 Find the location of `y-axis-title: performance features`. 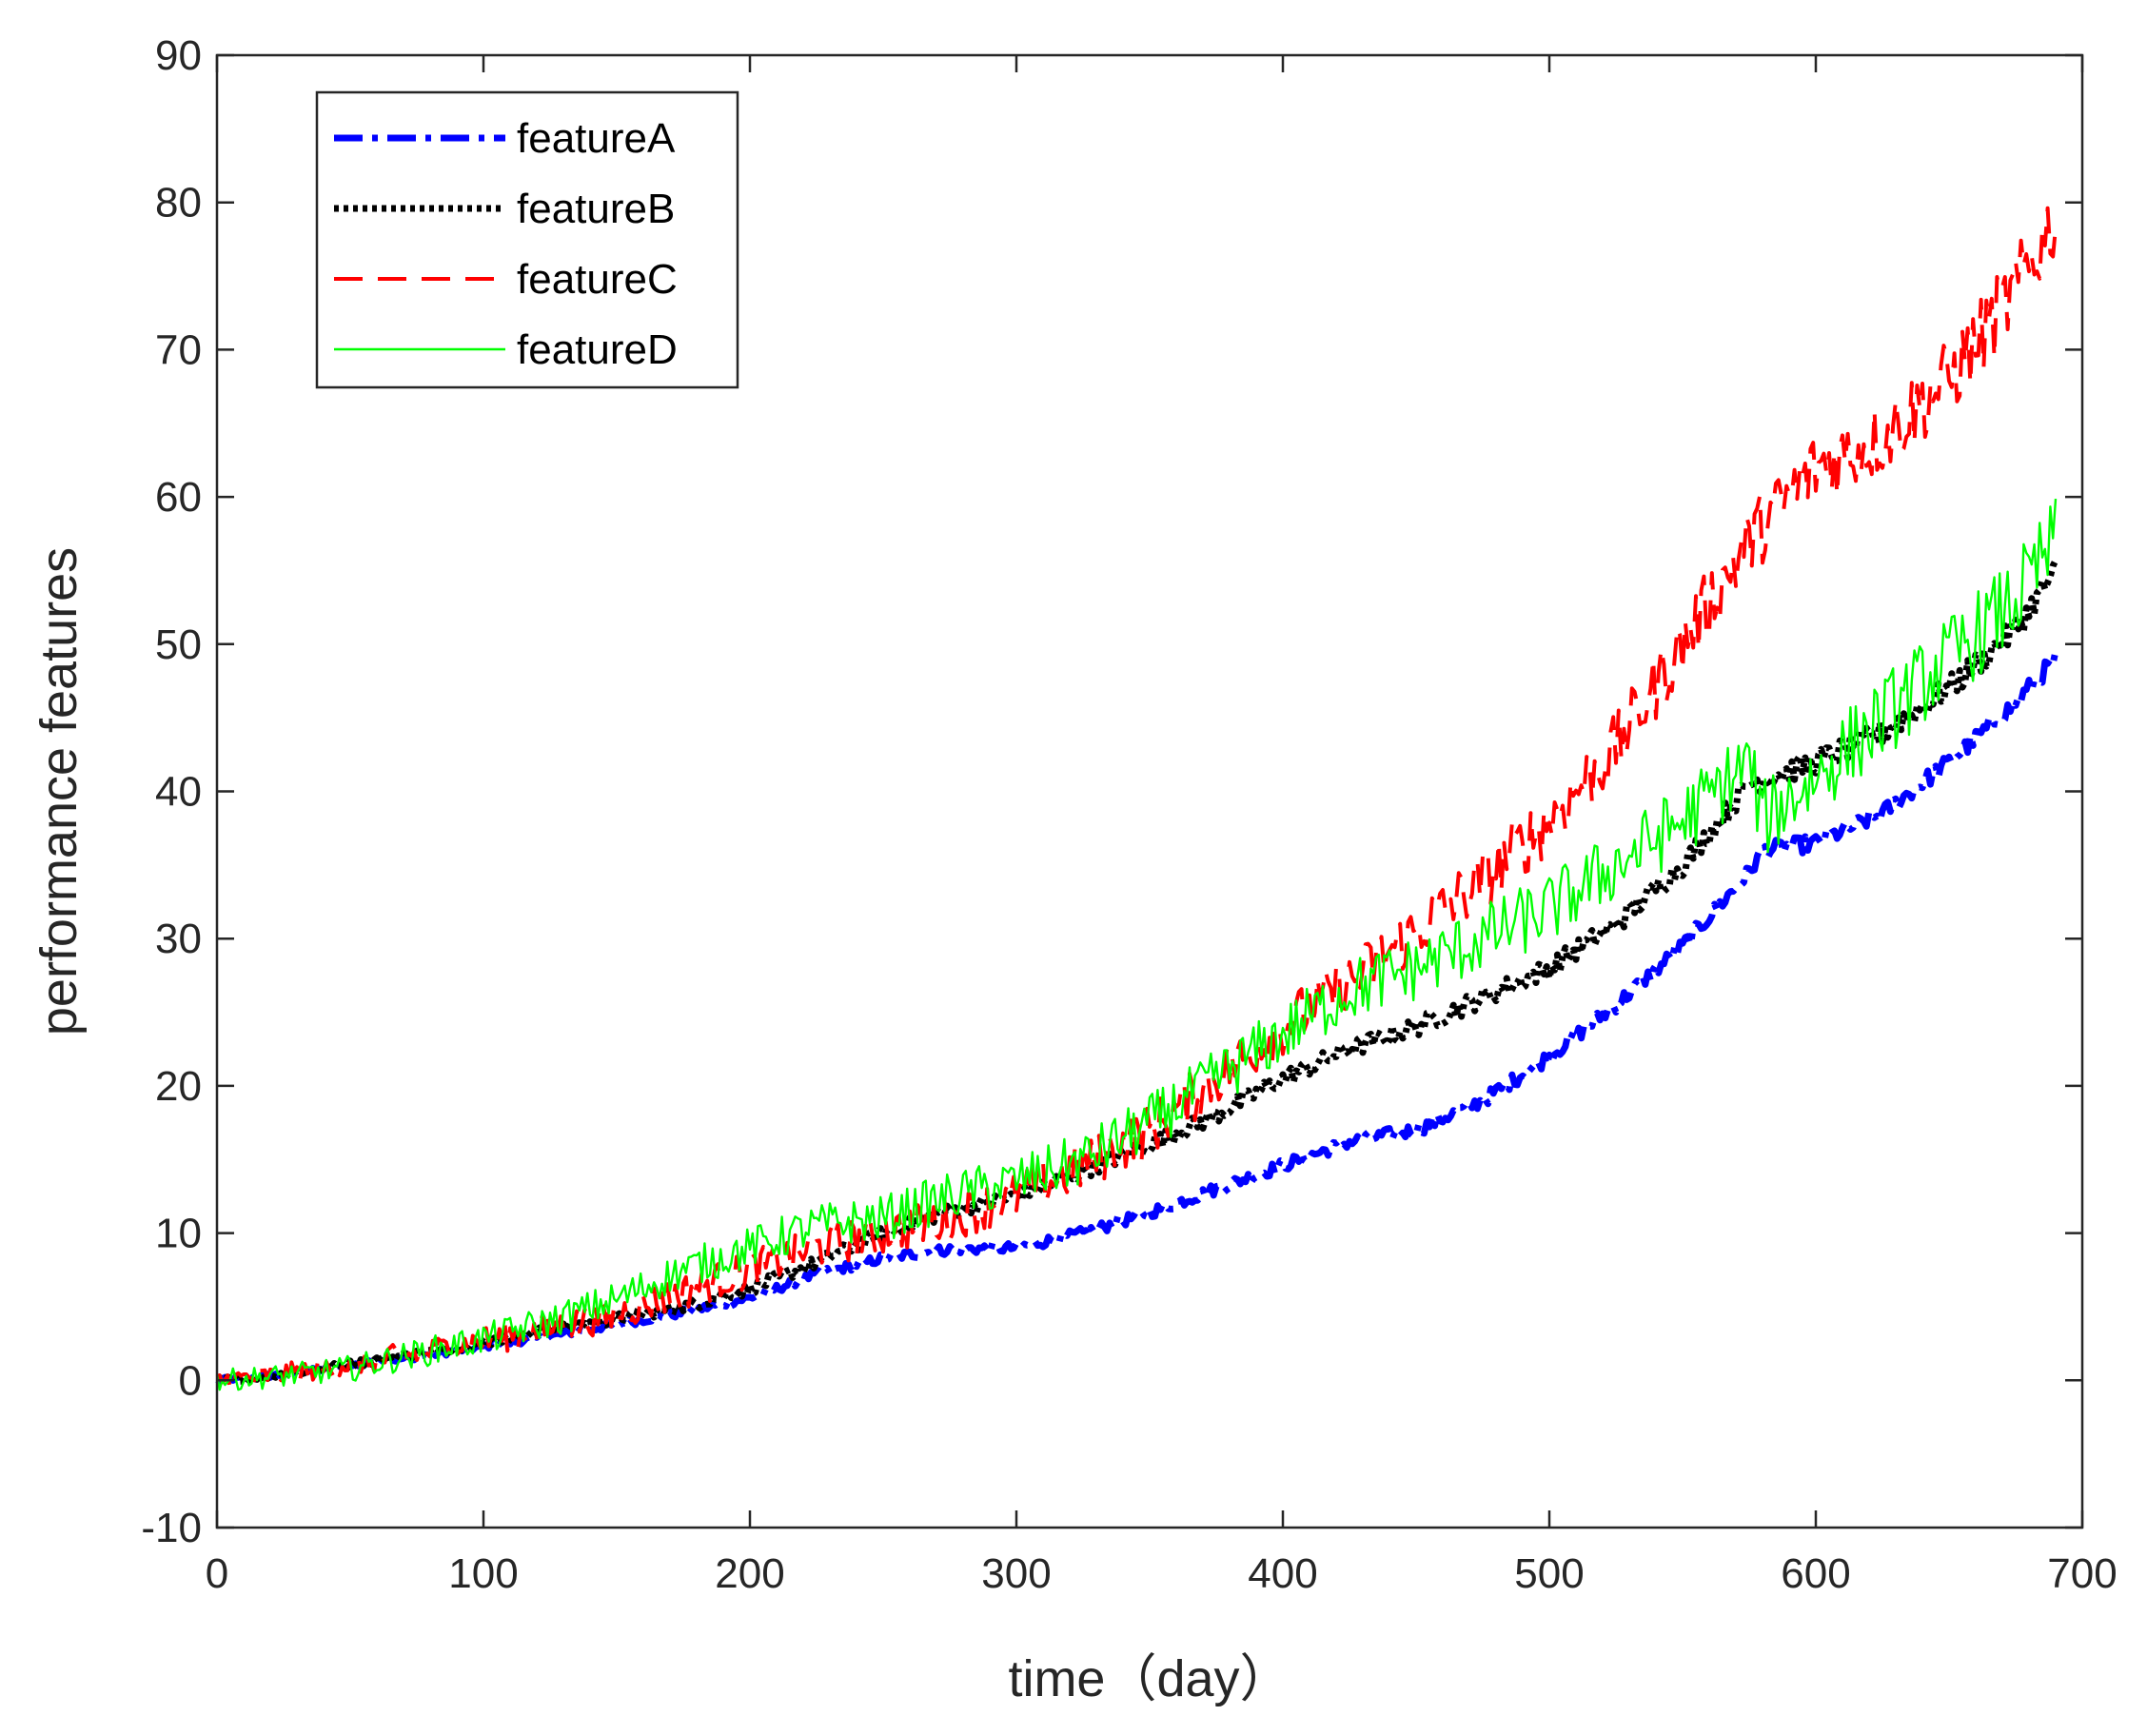

y-axis-title: performance features is located at coordinates (59, 791).